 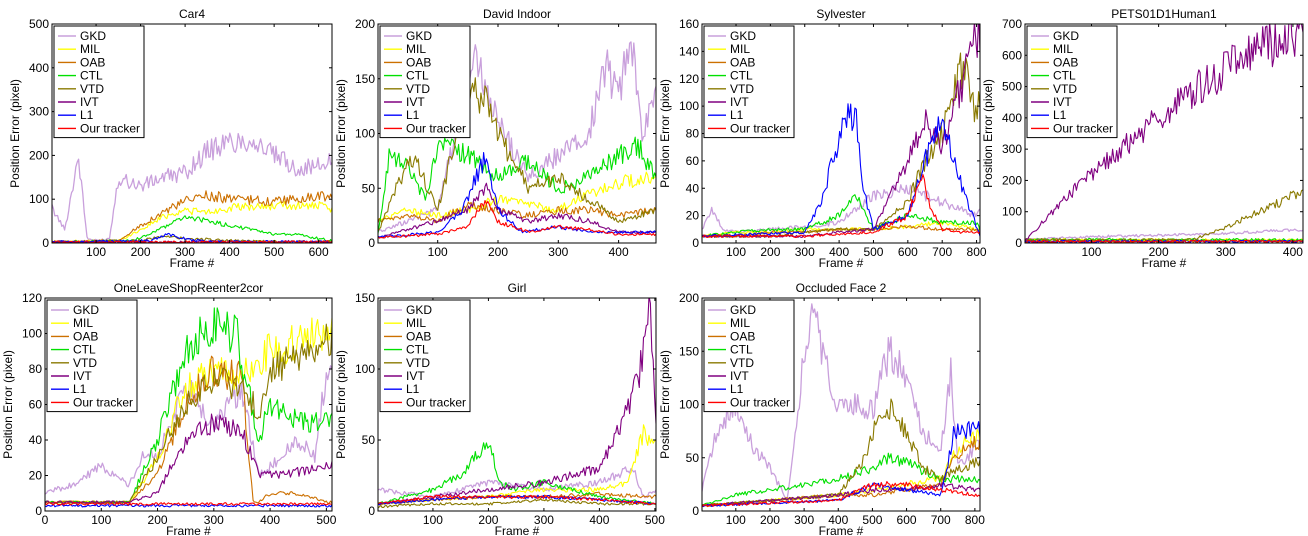 I want to click on chart-title: PETS01D1Human1, so click(x=1164, y=14).